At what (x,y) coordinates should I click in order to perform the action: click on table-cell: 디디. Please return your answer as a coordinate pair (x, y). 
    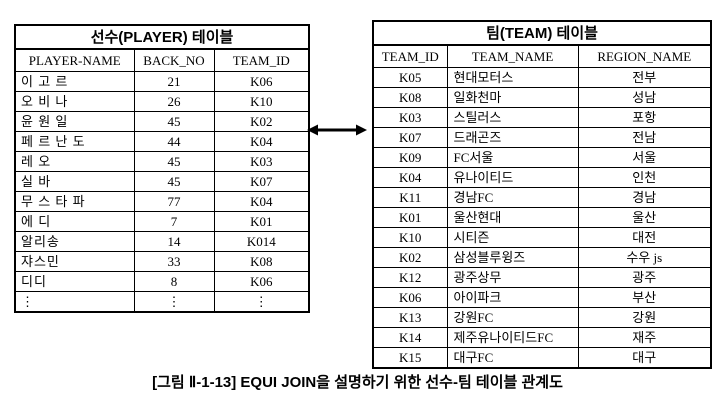
    Looking at the image, I should click on (74, 281).